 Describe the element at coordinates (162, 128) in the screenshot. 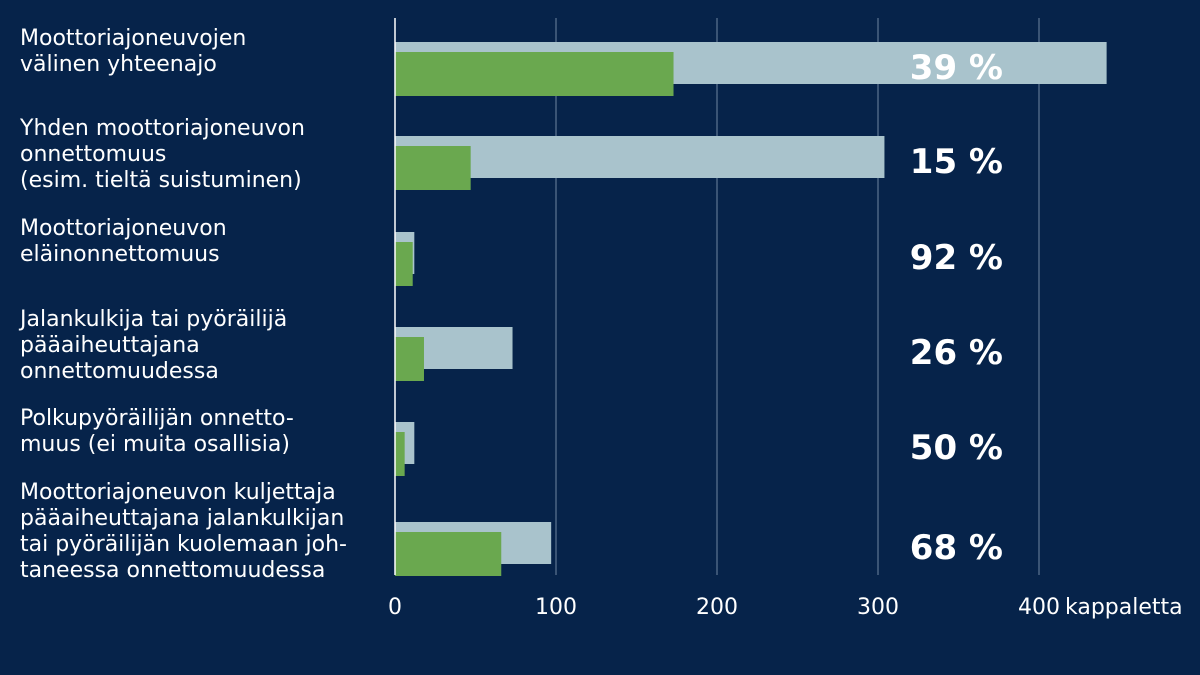

I see `category-label-line: Yhden moottoriajoneuvon` at that location.